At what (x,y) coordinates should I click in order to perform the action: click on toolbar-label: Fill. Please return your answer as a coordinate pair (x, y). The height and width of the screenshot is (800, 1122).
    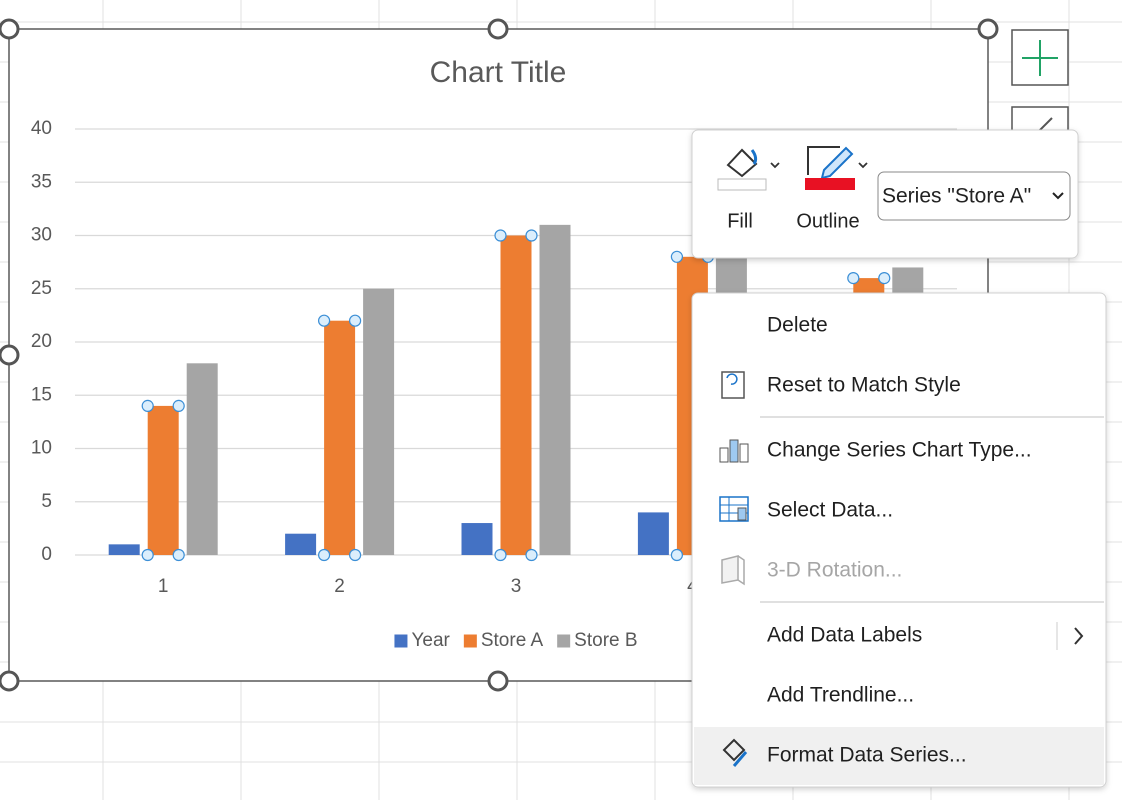
    Looking at the image, I should click on (740, 221).